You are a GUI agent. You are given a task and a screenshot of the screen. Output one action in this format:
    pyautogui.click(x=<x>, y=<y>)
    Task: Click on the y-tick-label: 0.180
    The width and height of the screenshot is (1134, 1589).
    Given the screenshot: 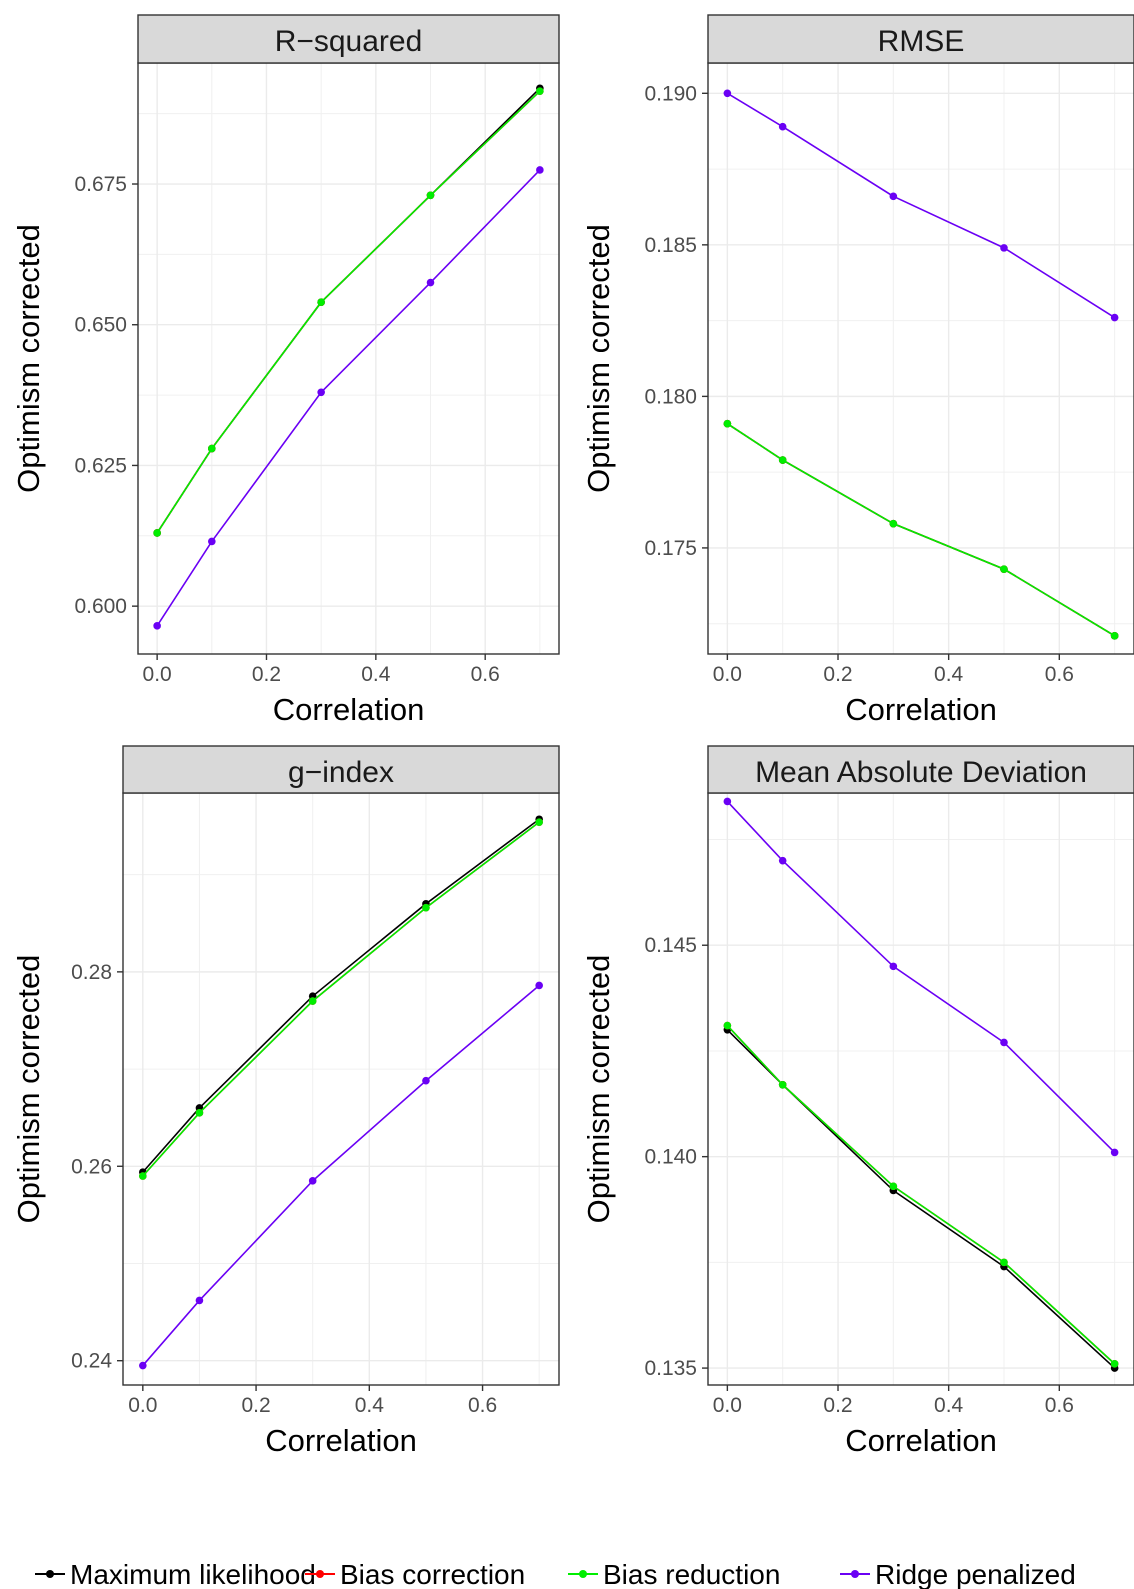 What is the action you would take?
    pyautogui.click(x=670, y=396)
    